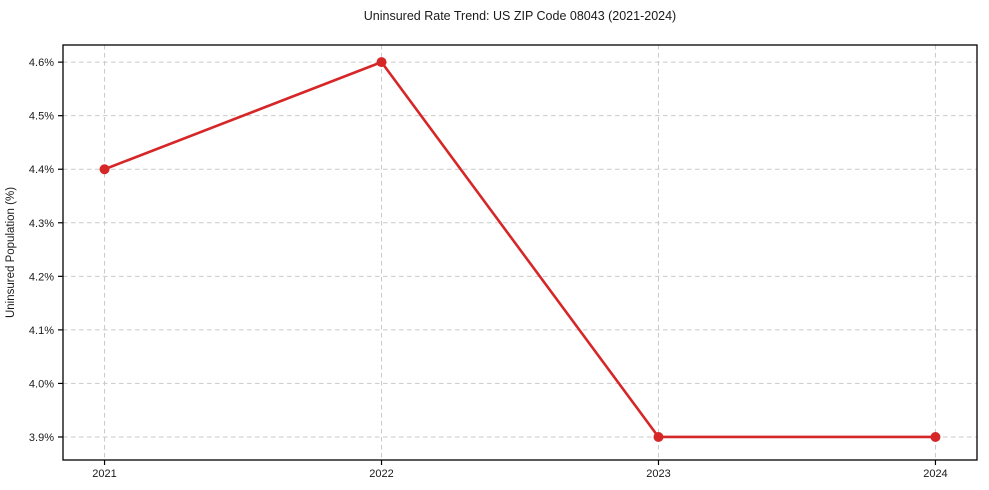 The width and height of the screenshot is (989, 490). I want to click on x-tick-label: 2022, so click(381, 474).